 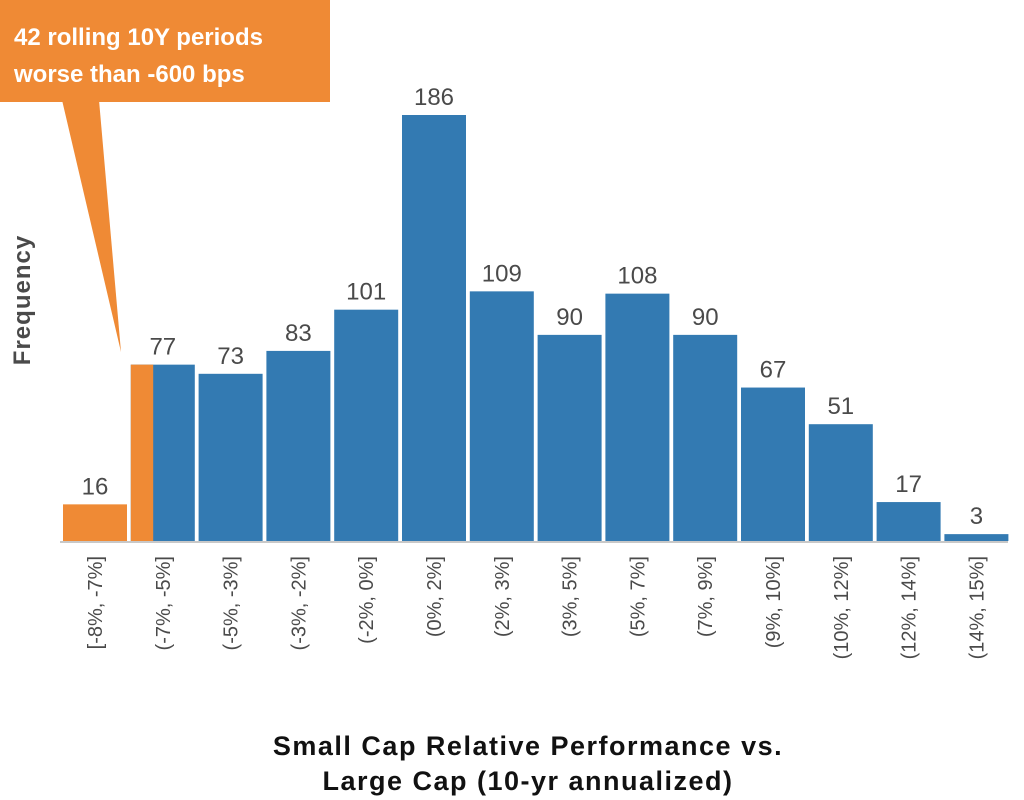 What do you see at coordinates (91, 226) in the screenshot?
I see `callout-pointer` at bounding box center [91, 226].